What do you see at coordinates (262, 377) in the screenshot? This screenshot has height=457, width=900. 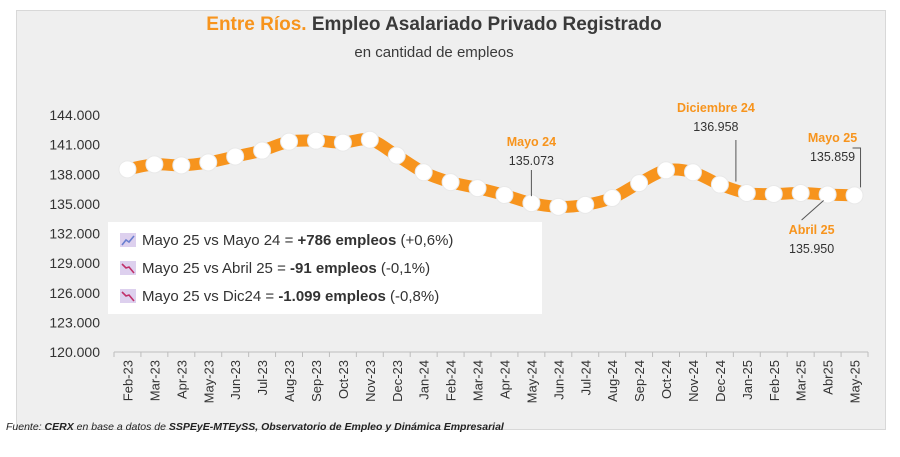 I see `x-tick-label: Jul-23` at bounding box center [262, 377].